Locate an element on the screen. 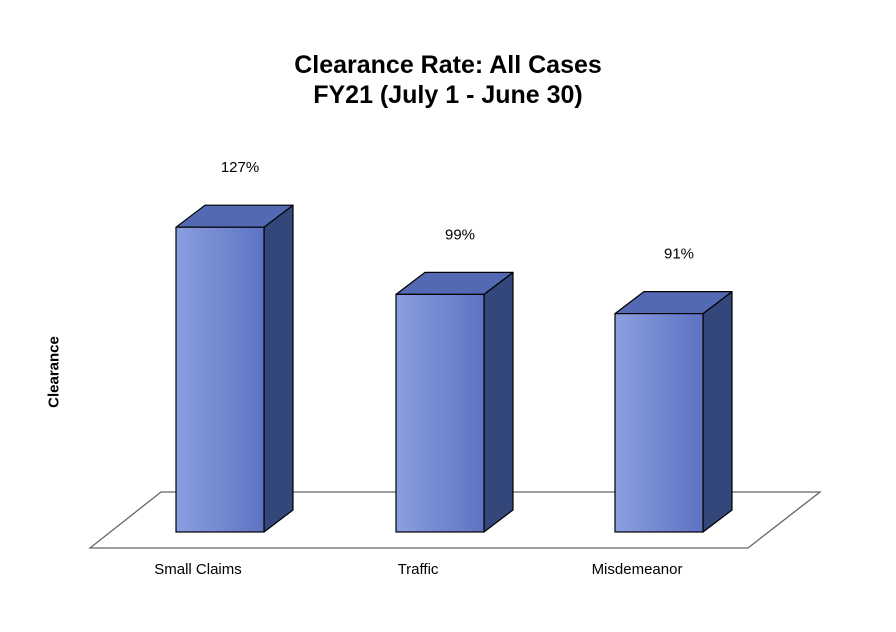 This screenshot has width=896, height=632. x-tick-label-3: Misdemeanor is located at coordinates (637, 569).